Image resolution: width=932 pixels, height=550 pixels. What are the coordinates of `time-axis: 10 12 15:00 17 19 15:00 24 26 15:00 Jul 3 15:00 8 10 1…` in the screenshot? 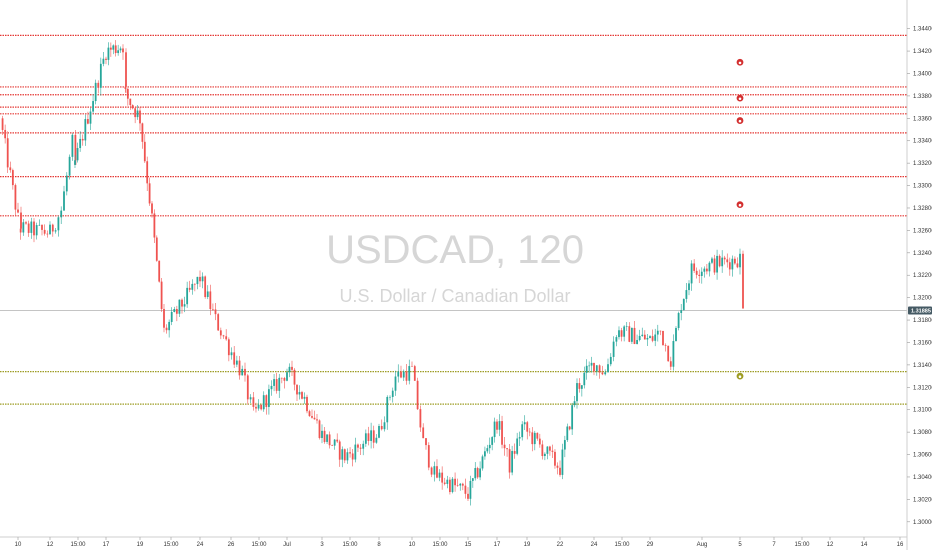 It's located at (459, 542).